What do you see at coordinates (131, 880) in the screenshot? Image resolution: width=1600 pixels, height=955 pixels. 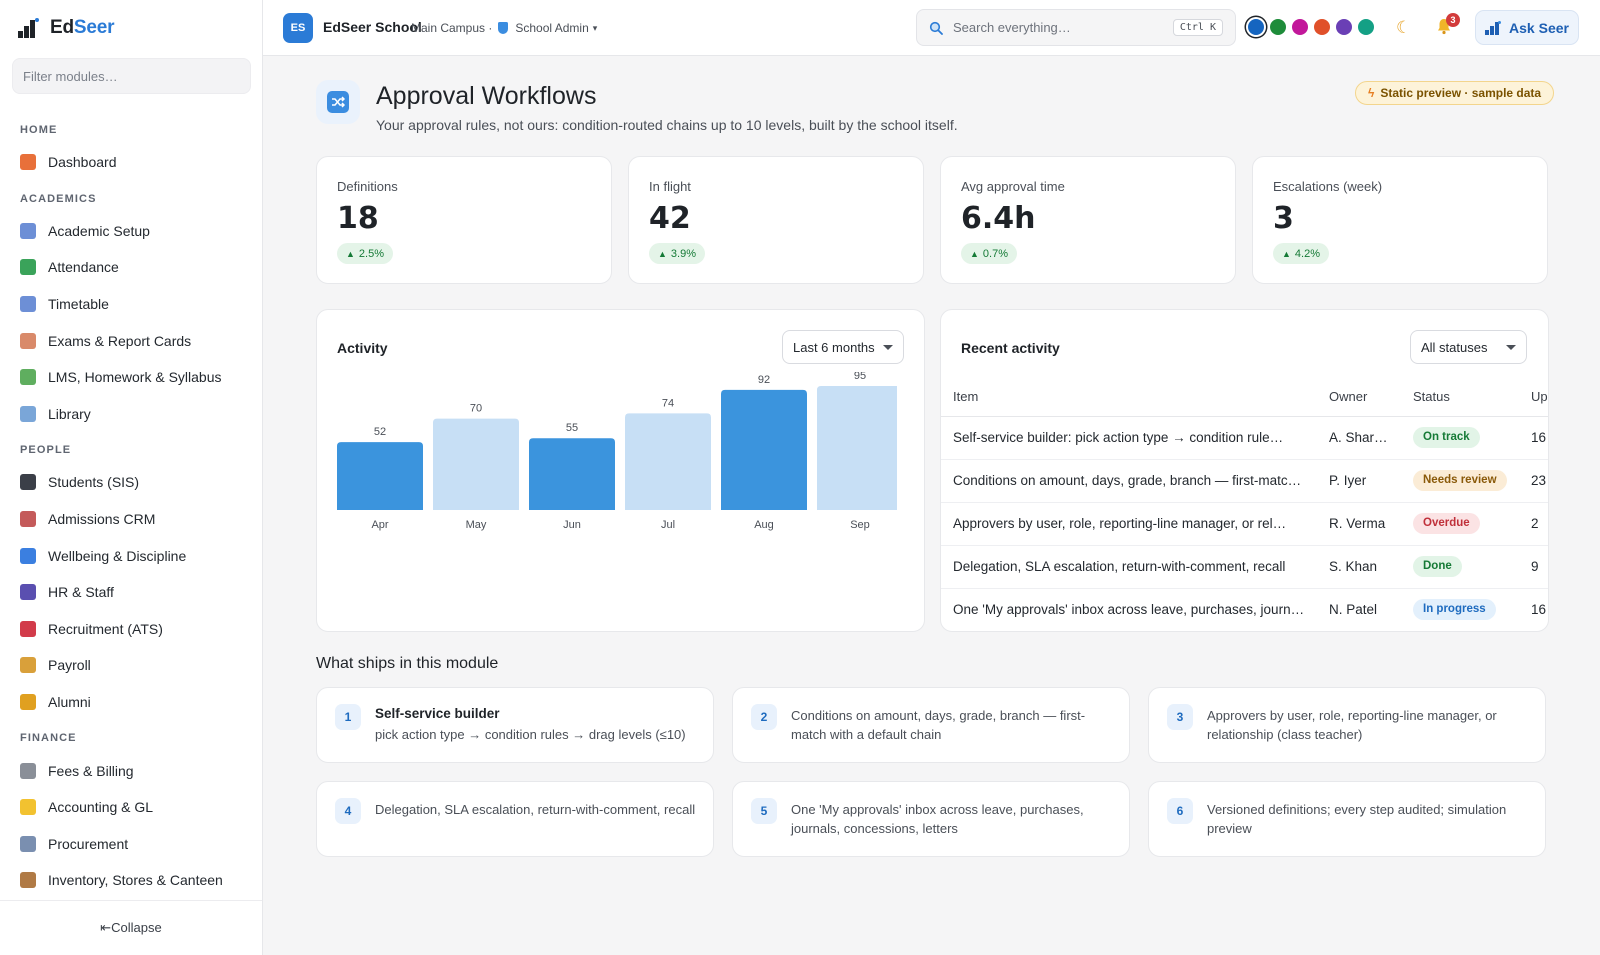 I see `sidebar-item-inventory-stores-canteen: Inventory, Stores & Canteen` at bounding box center [131, 880].